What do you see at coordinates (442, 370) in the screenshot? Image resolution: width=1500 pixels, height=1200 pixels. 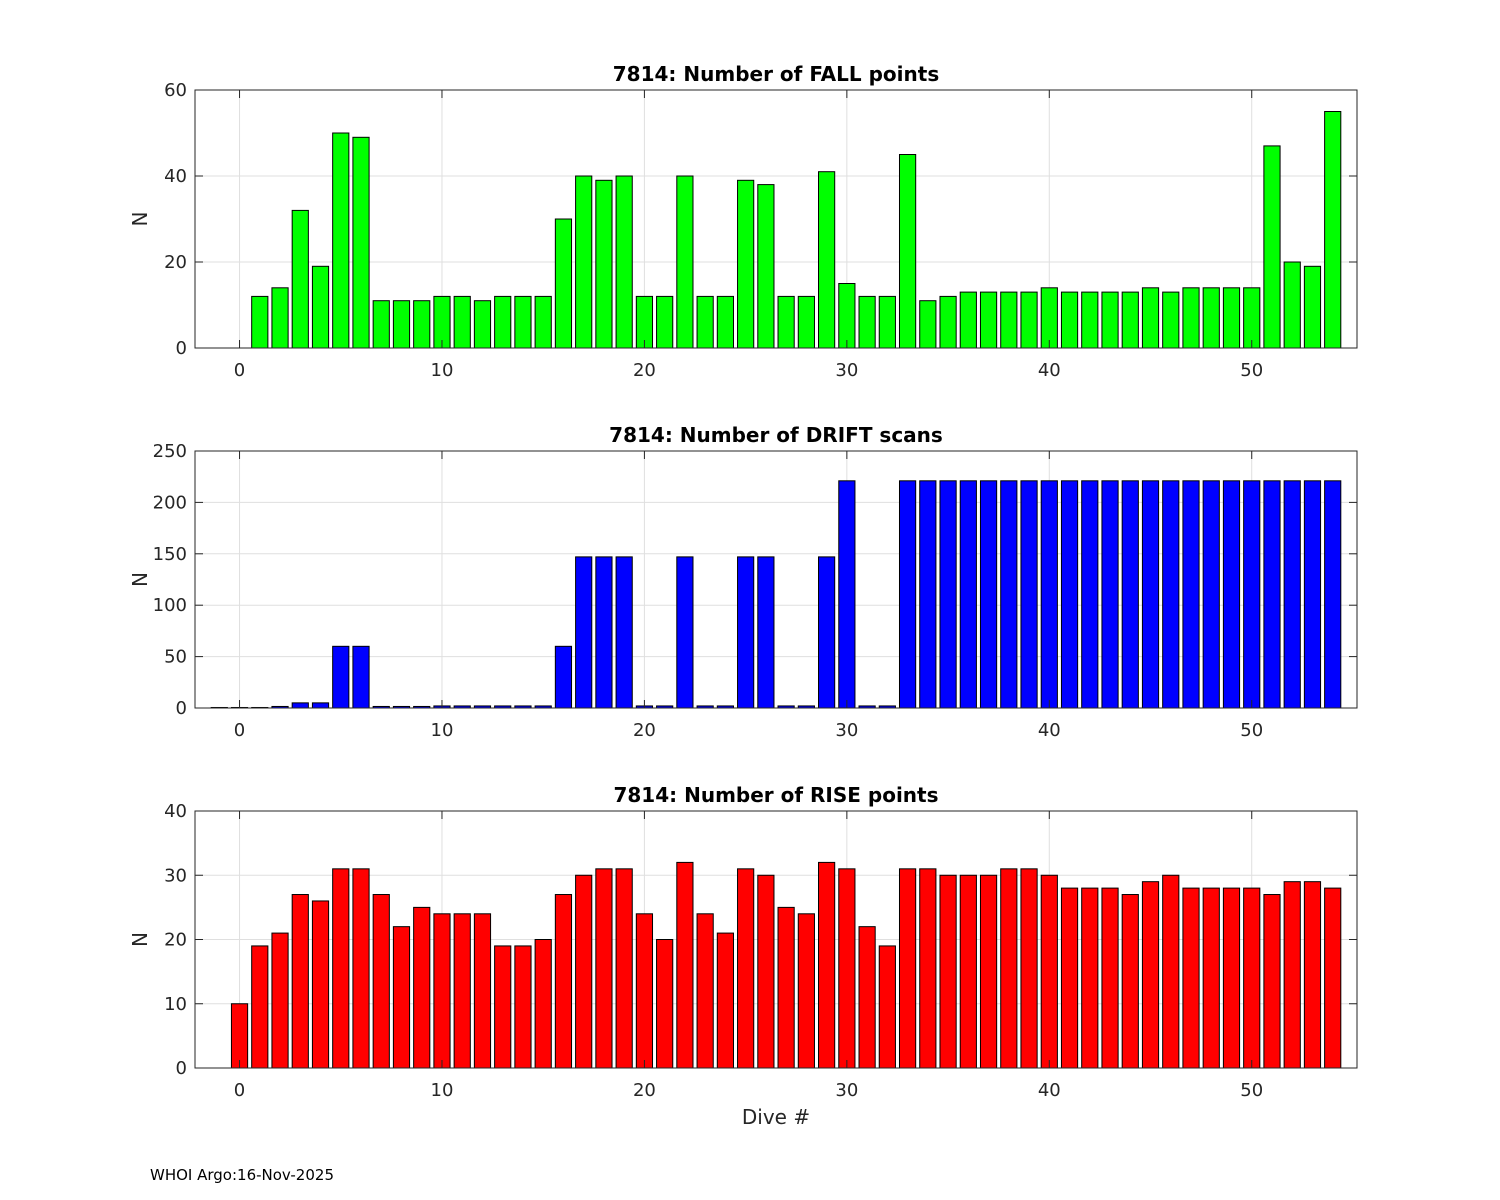 I see `x-tick-label: 10` at bounding box center [442, 370].